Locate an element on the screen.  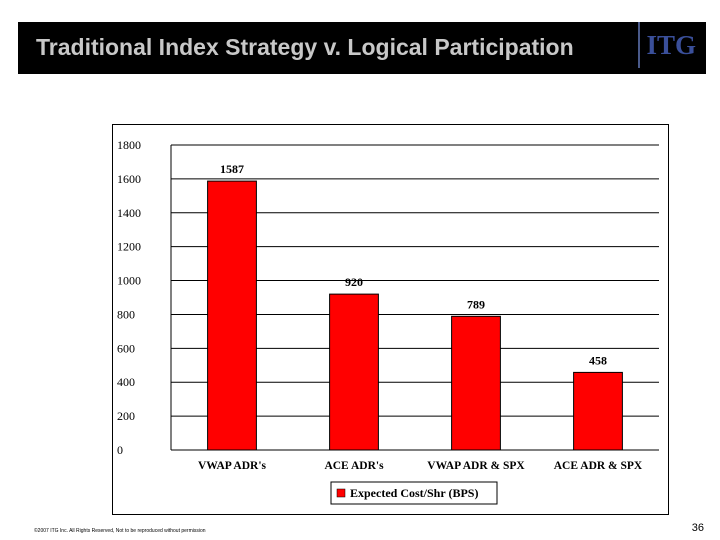
x-category-label: VWAP ADR's is located at coordinates (232, 466).